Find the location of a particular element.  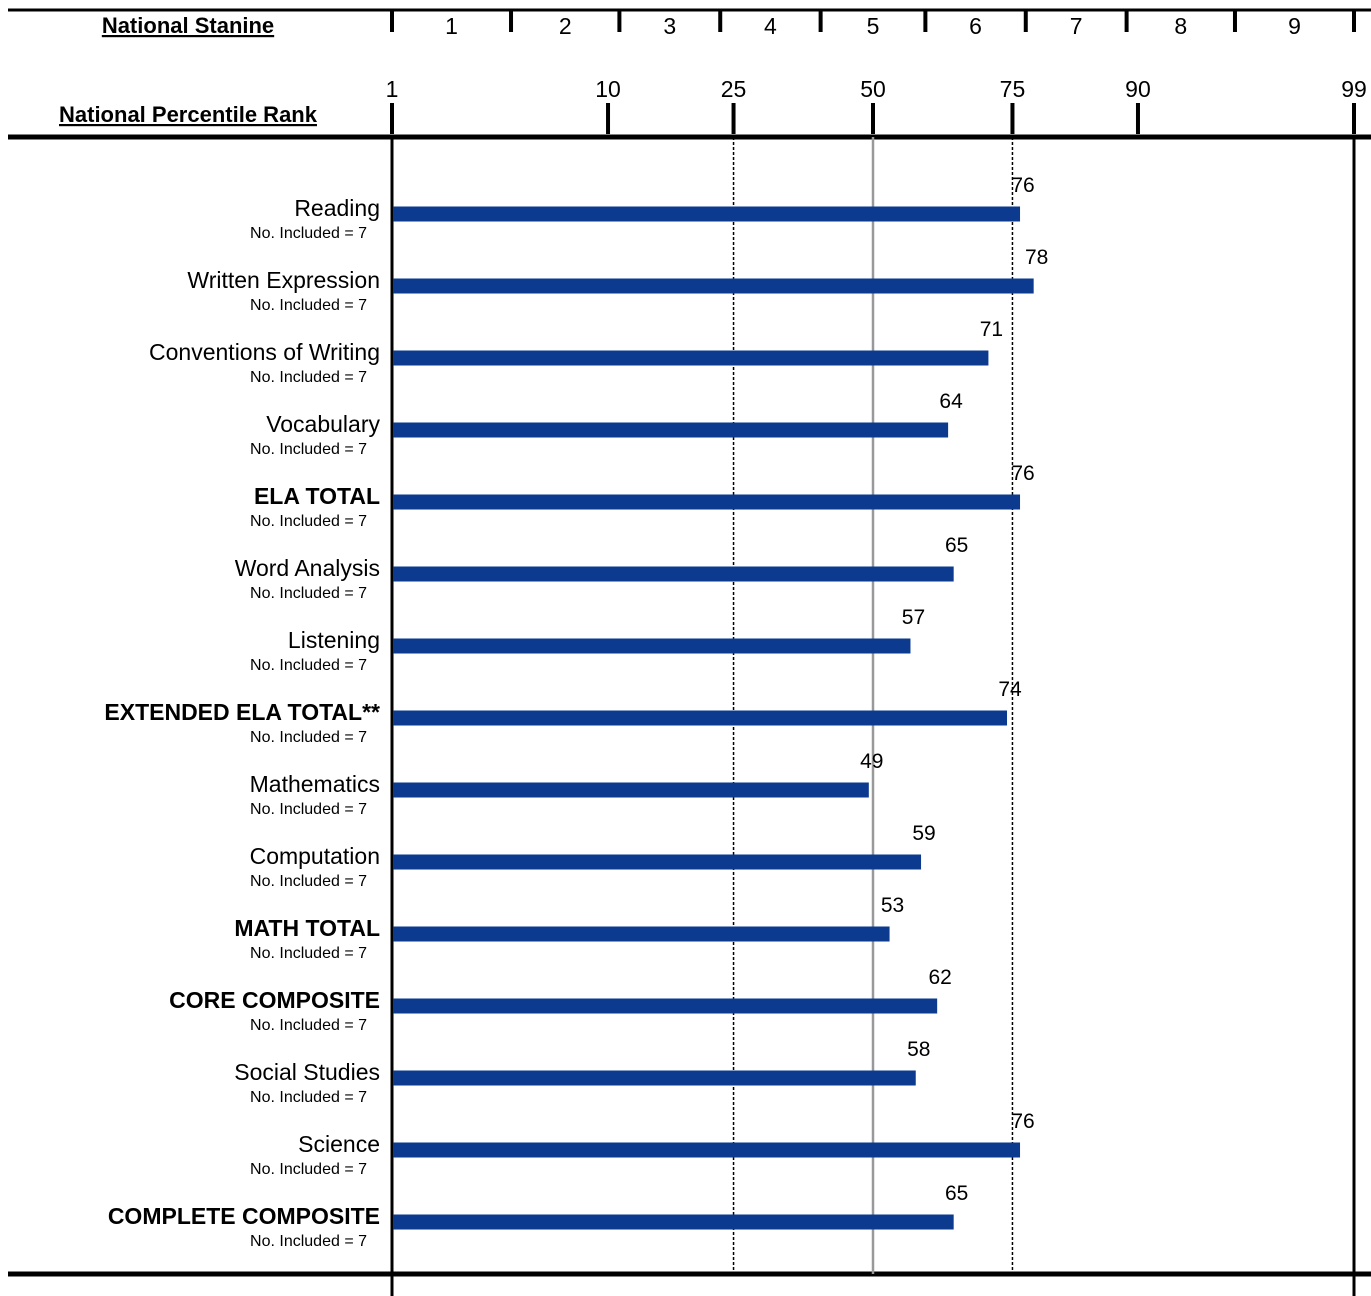

bar-value-label: 71 is located at coordinates (991, 329).